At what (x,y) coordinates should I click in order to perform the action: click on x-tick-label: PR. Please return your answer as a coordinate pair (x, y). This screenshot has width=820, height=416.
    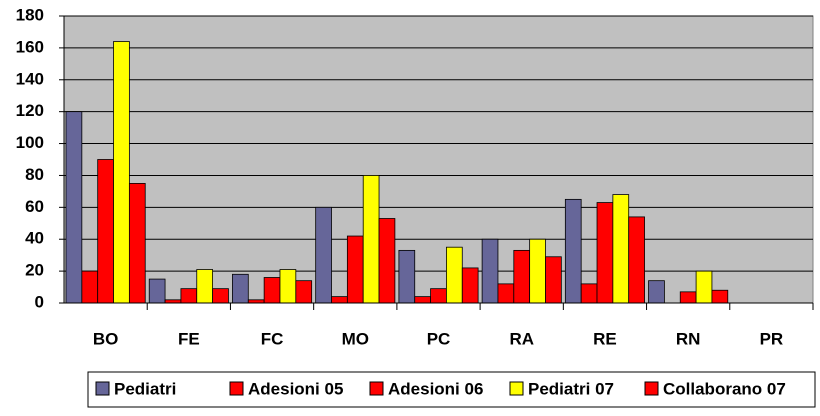
    Looking at the image, I should click on (772, 338).